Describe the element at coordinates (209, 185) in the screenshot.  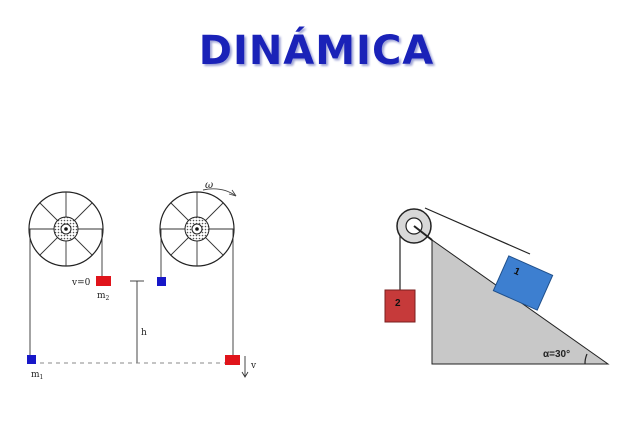
I see `omega-label: ω` at that location.